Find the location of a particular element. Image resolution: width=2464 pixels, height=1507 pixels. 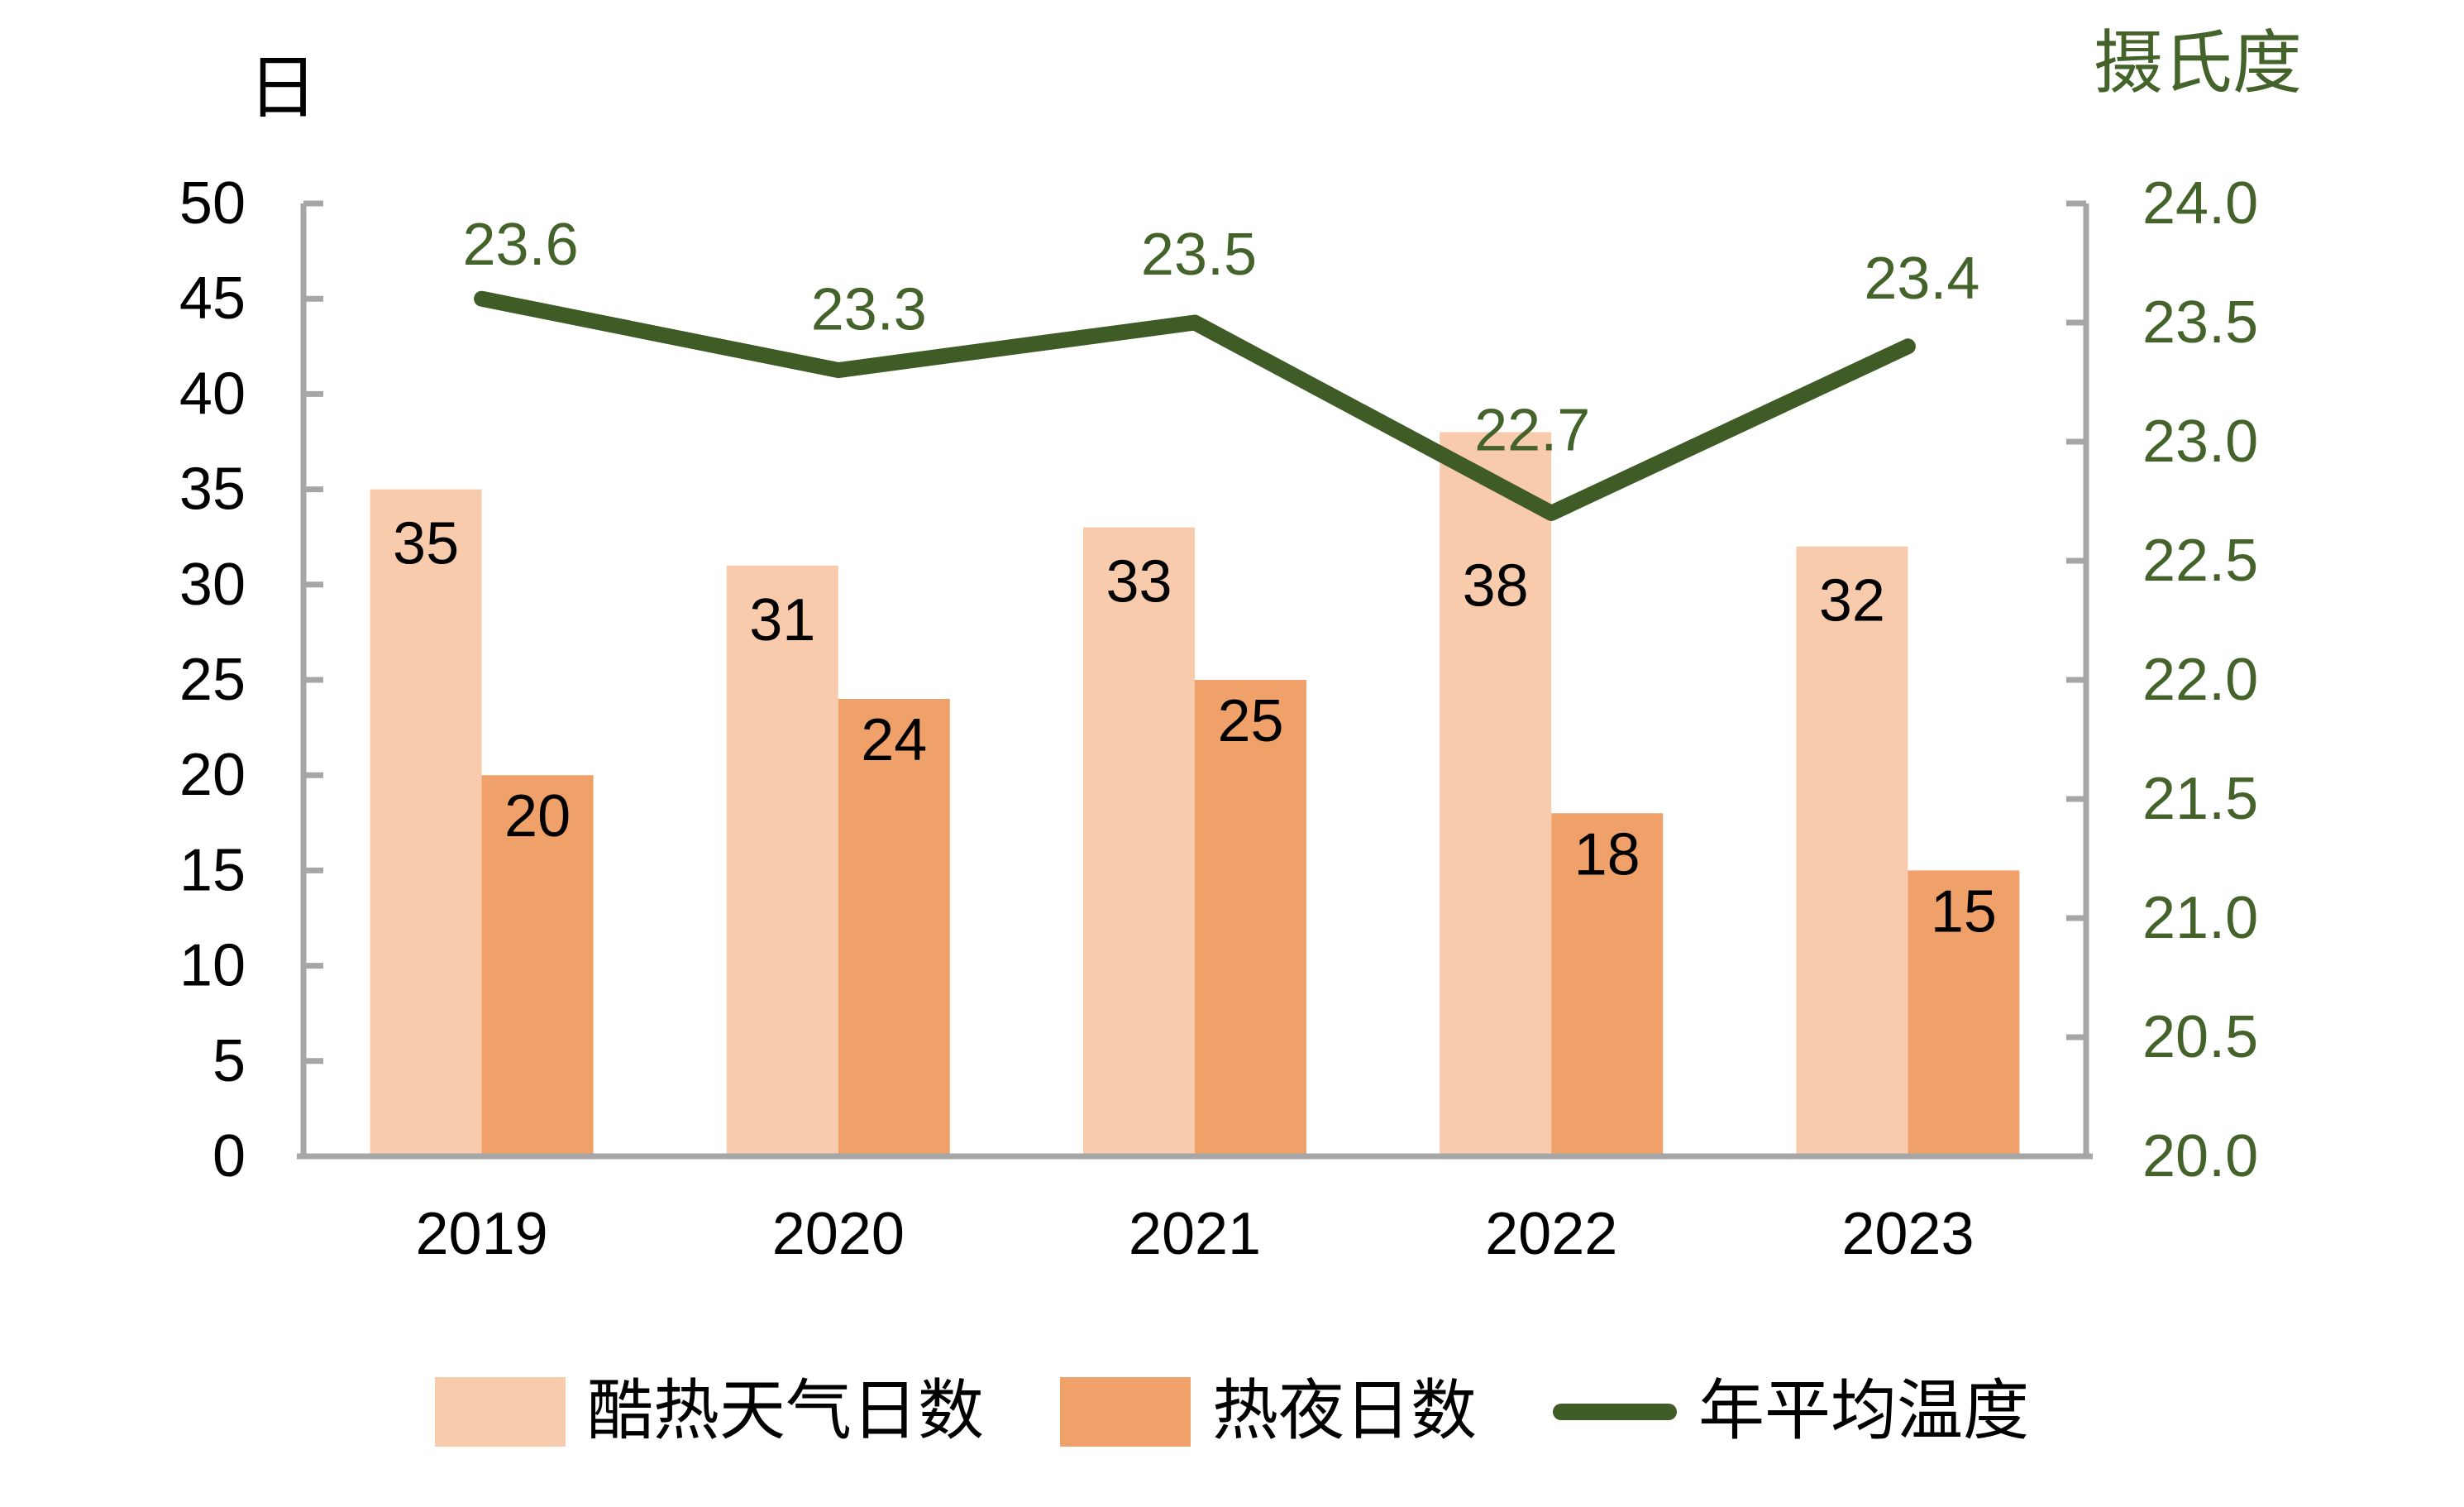

line-value-label: 23.6 is located at coordinates (521, 245).